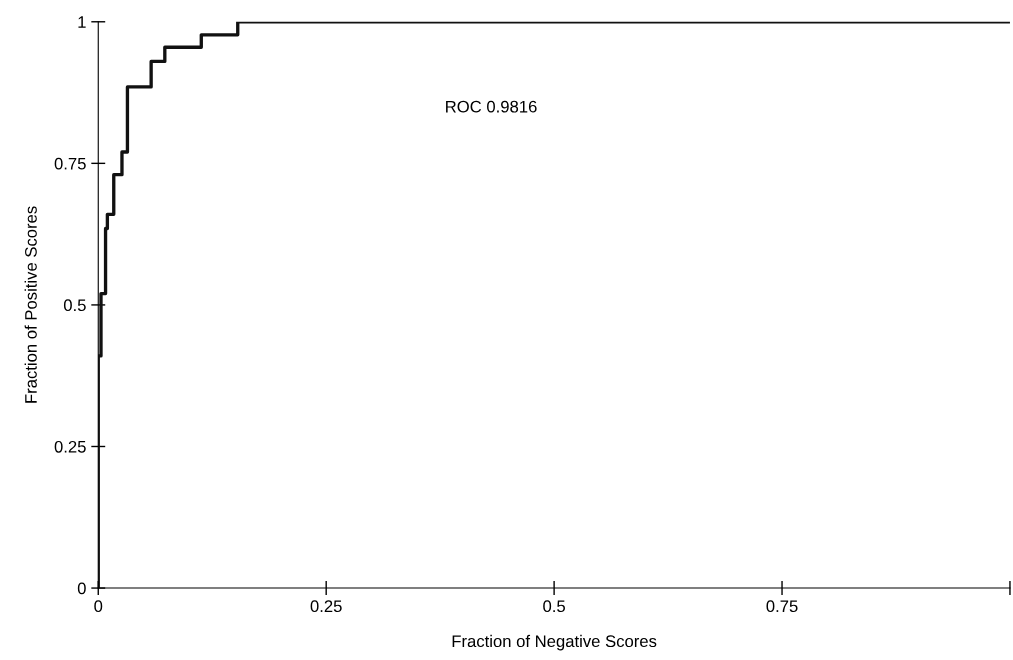 Image resolution: width=1013 pixels, height=660 pixels. Describe the element at coordinates (98, 606) in the screenshot. I see `x-tick-label: 0` at that location.